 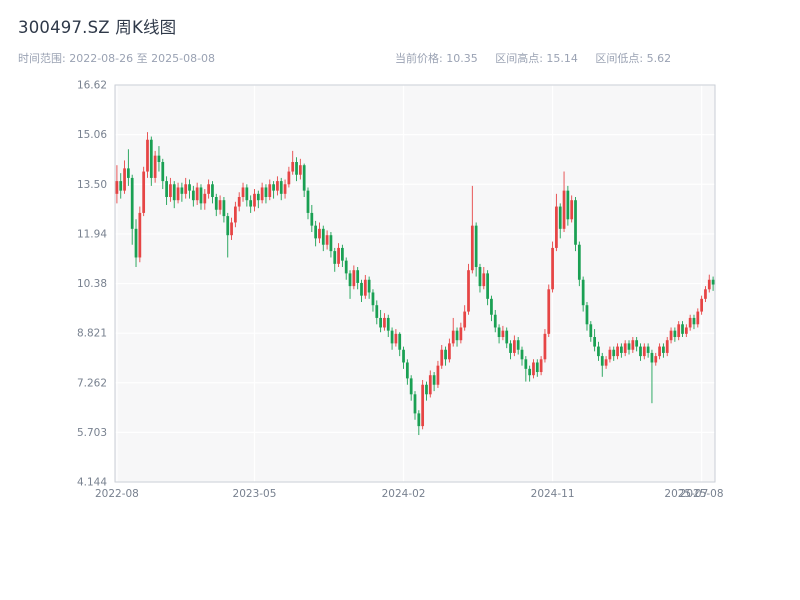 What do you see at coordinates (436, 58) in the screenshot?
I see `current-price-label: 当前价格: 10.35` at bounding box center [436, 58].